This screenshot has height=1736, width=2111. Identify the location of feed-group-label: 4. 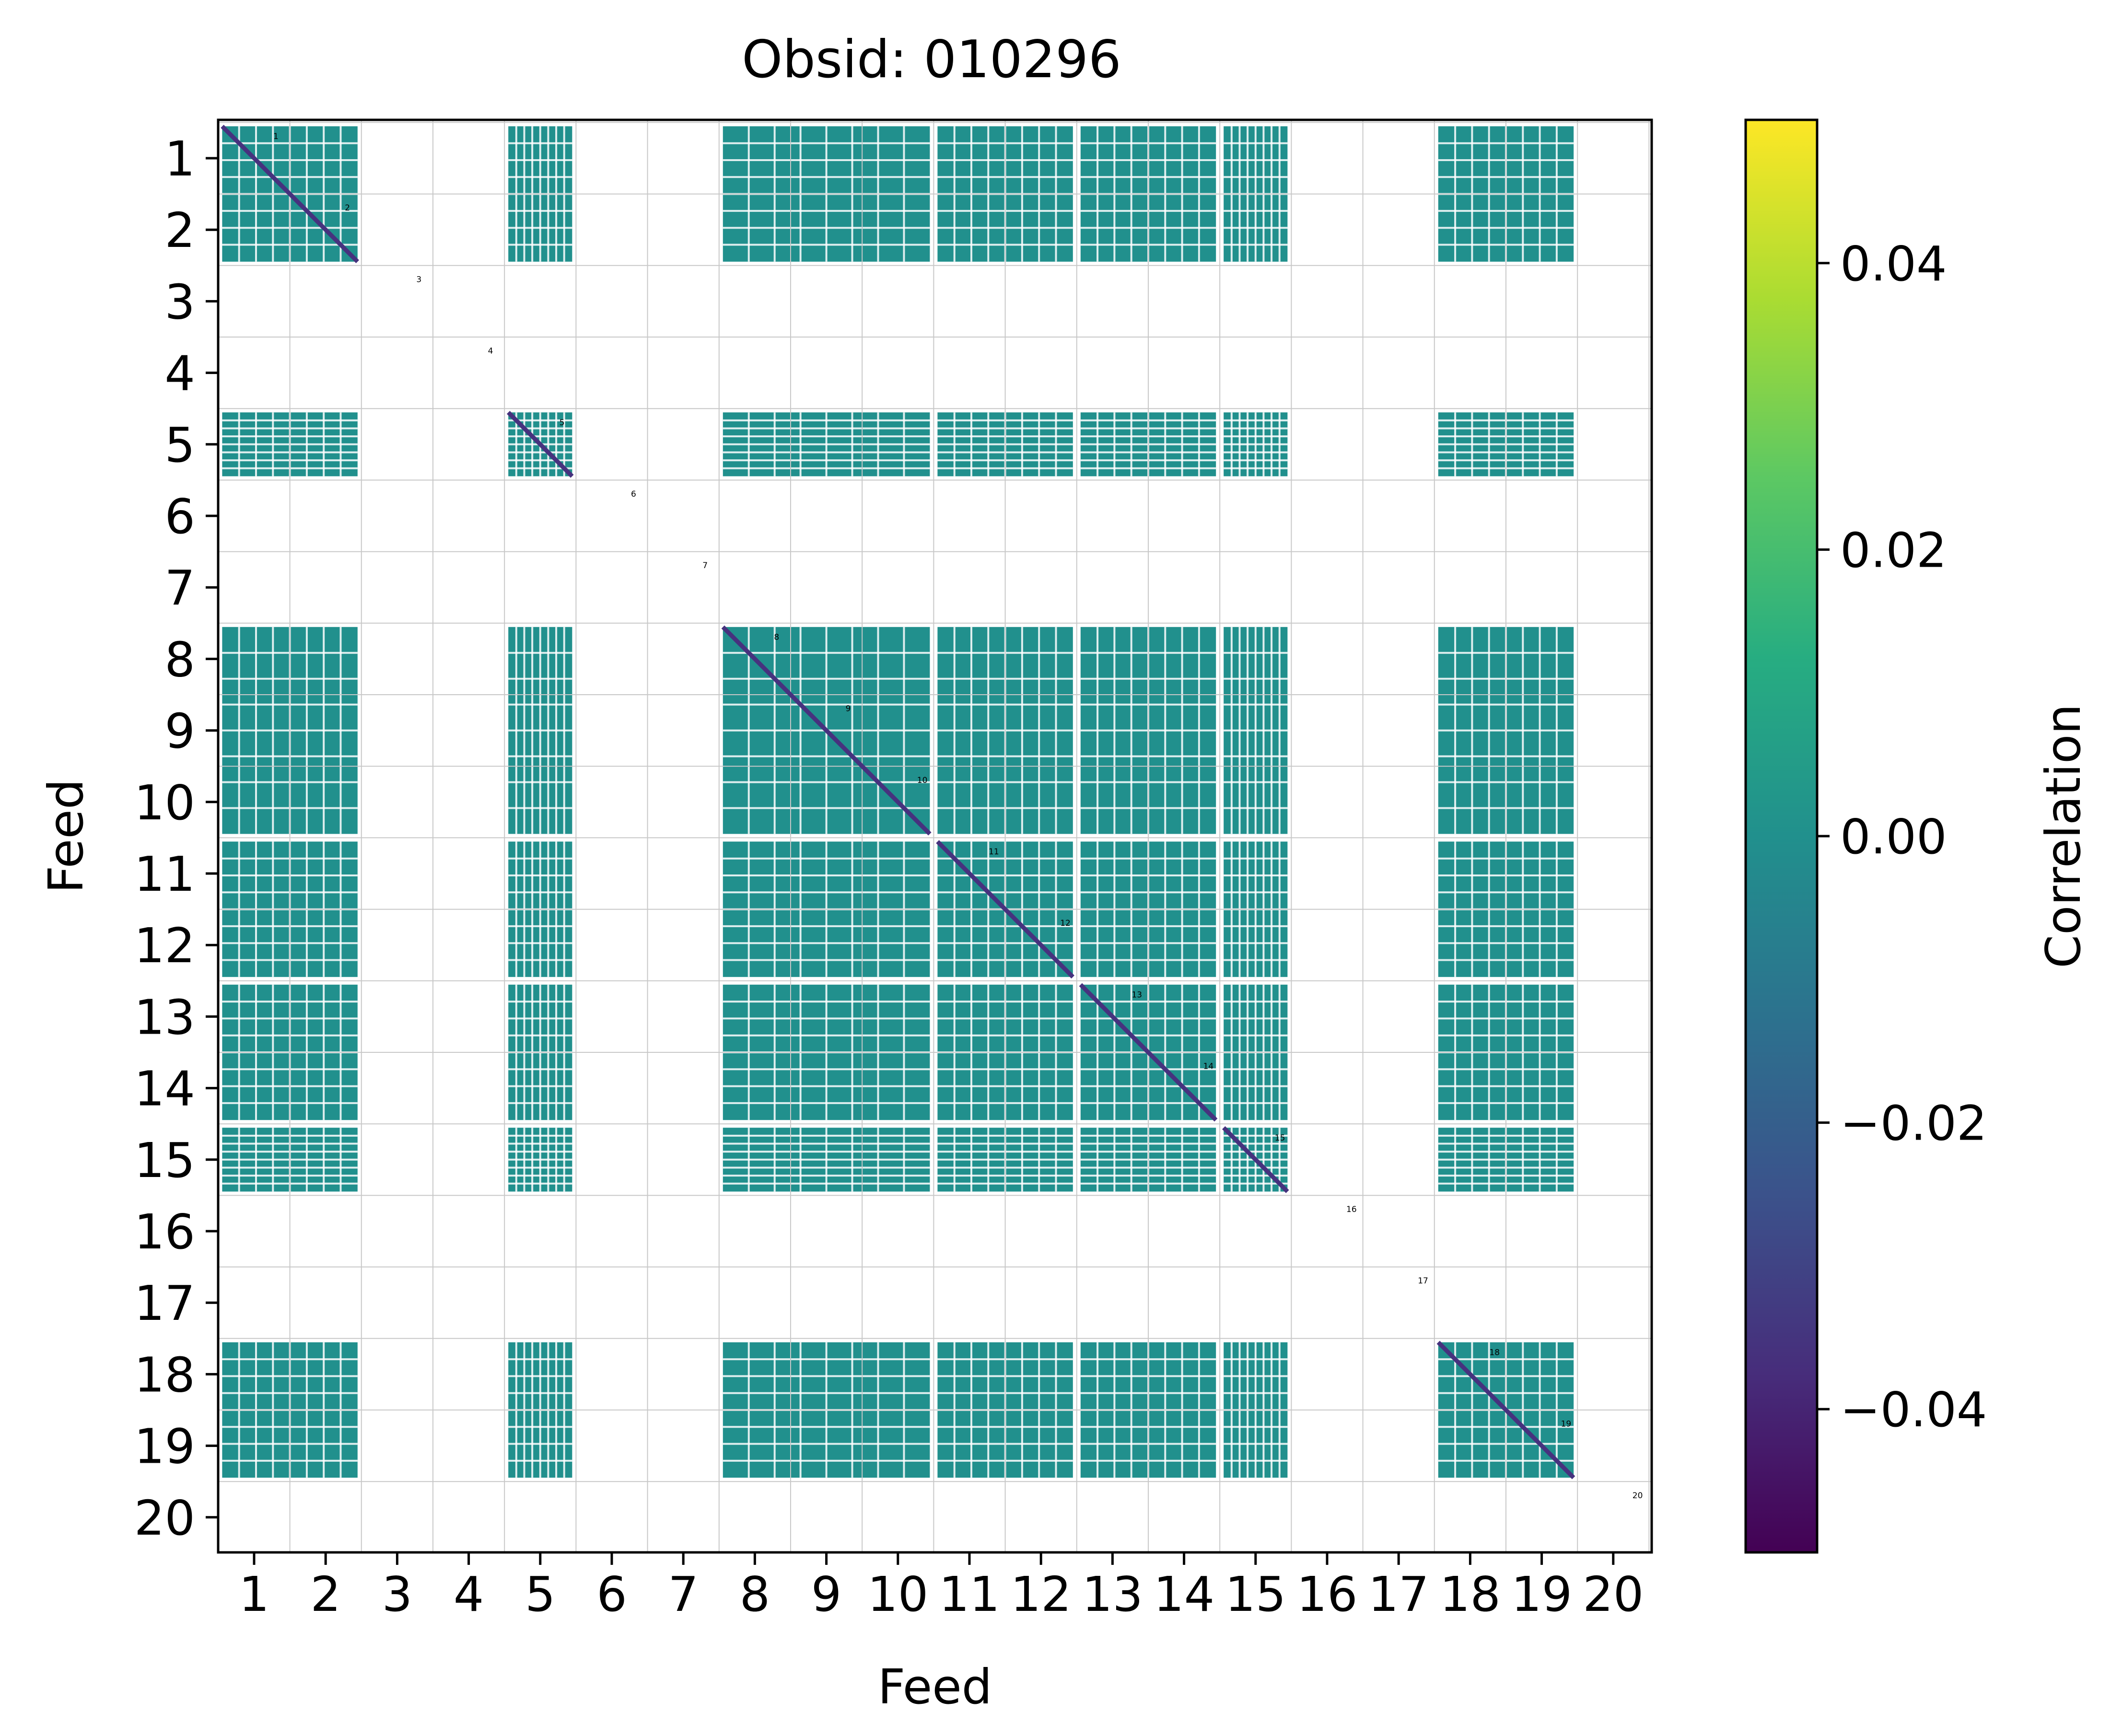
(490, 351).